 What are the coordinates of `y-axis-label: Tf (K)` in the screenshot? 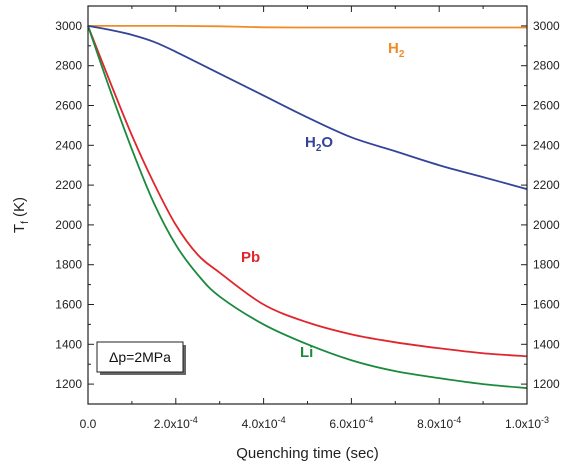 It's located at (21, 215).